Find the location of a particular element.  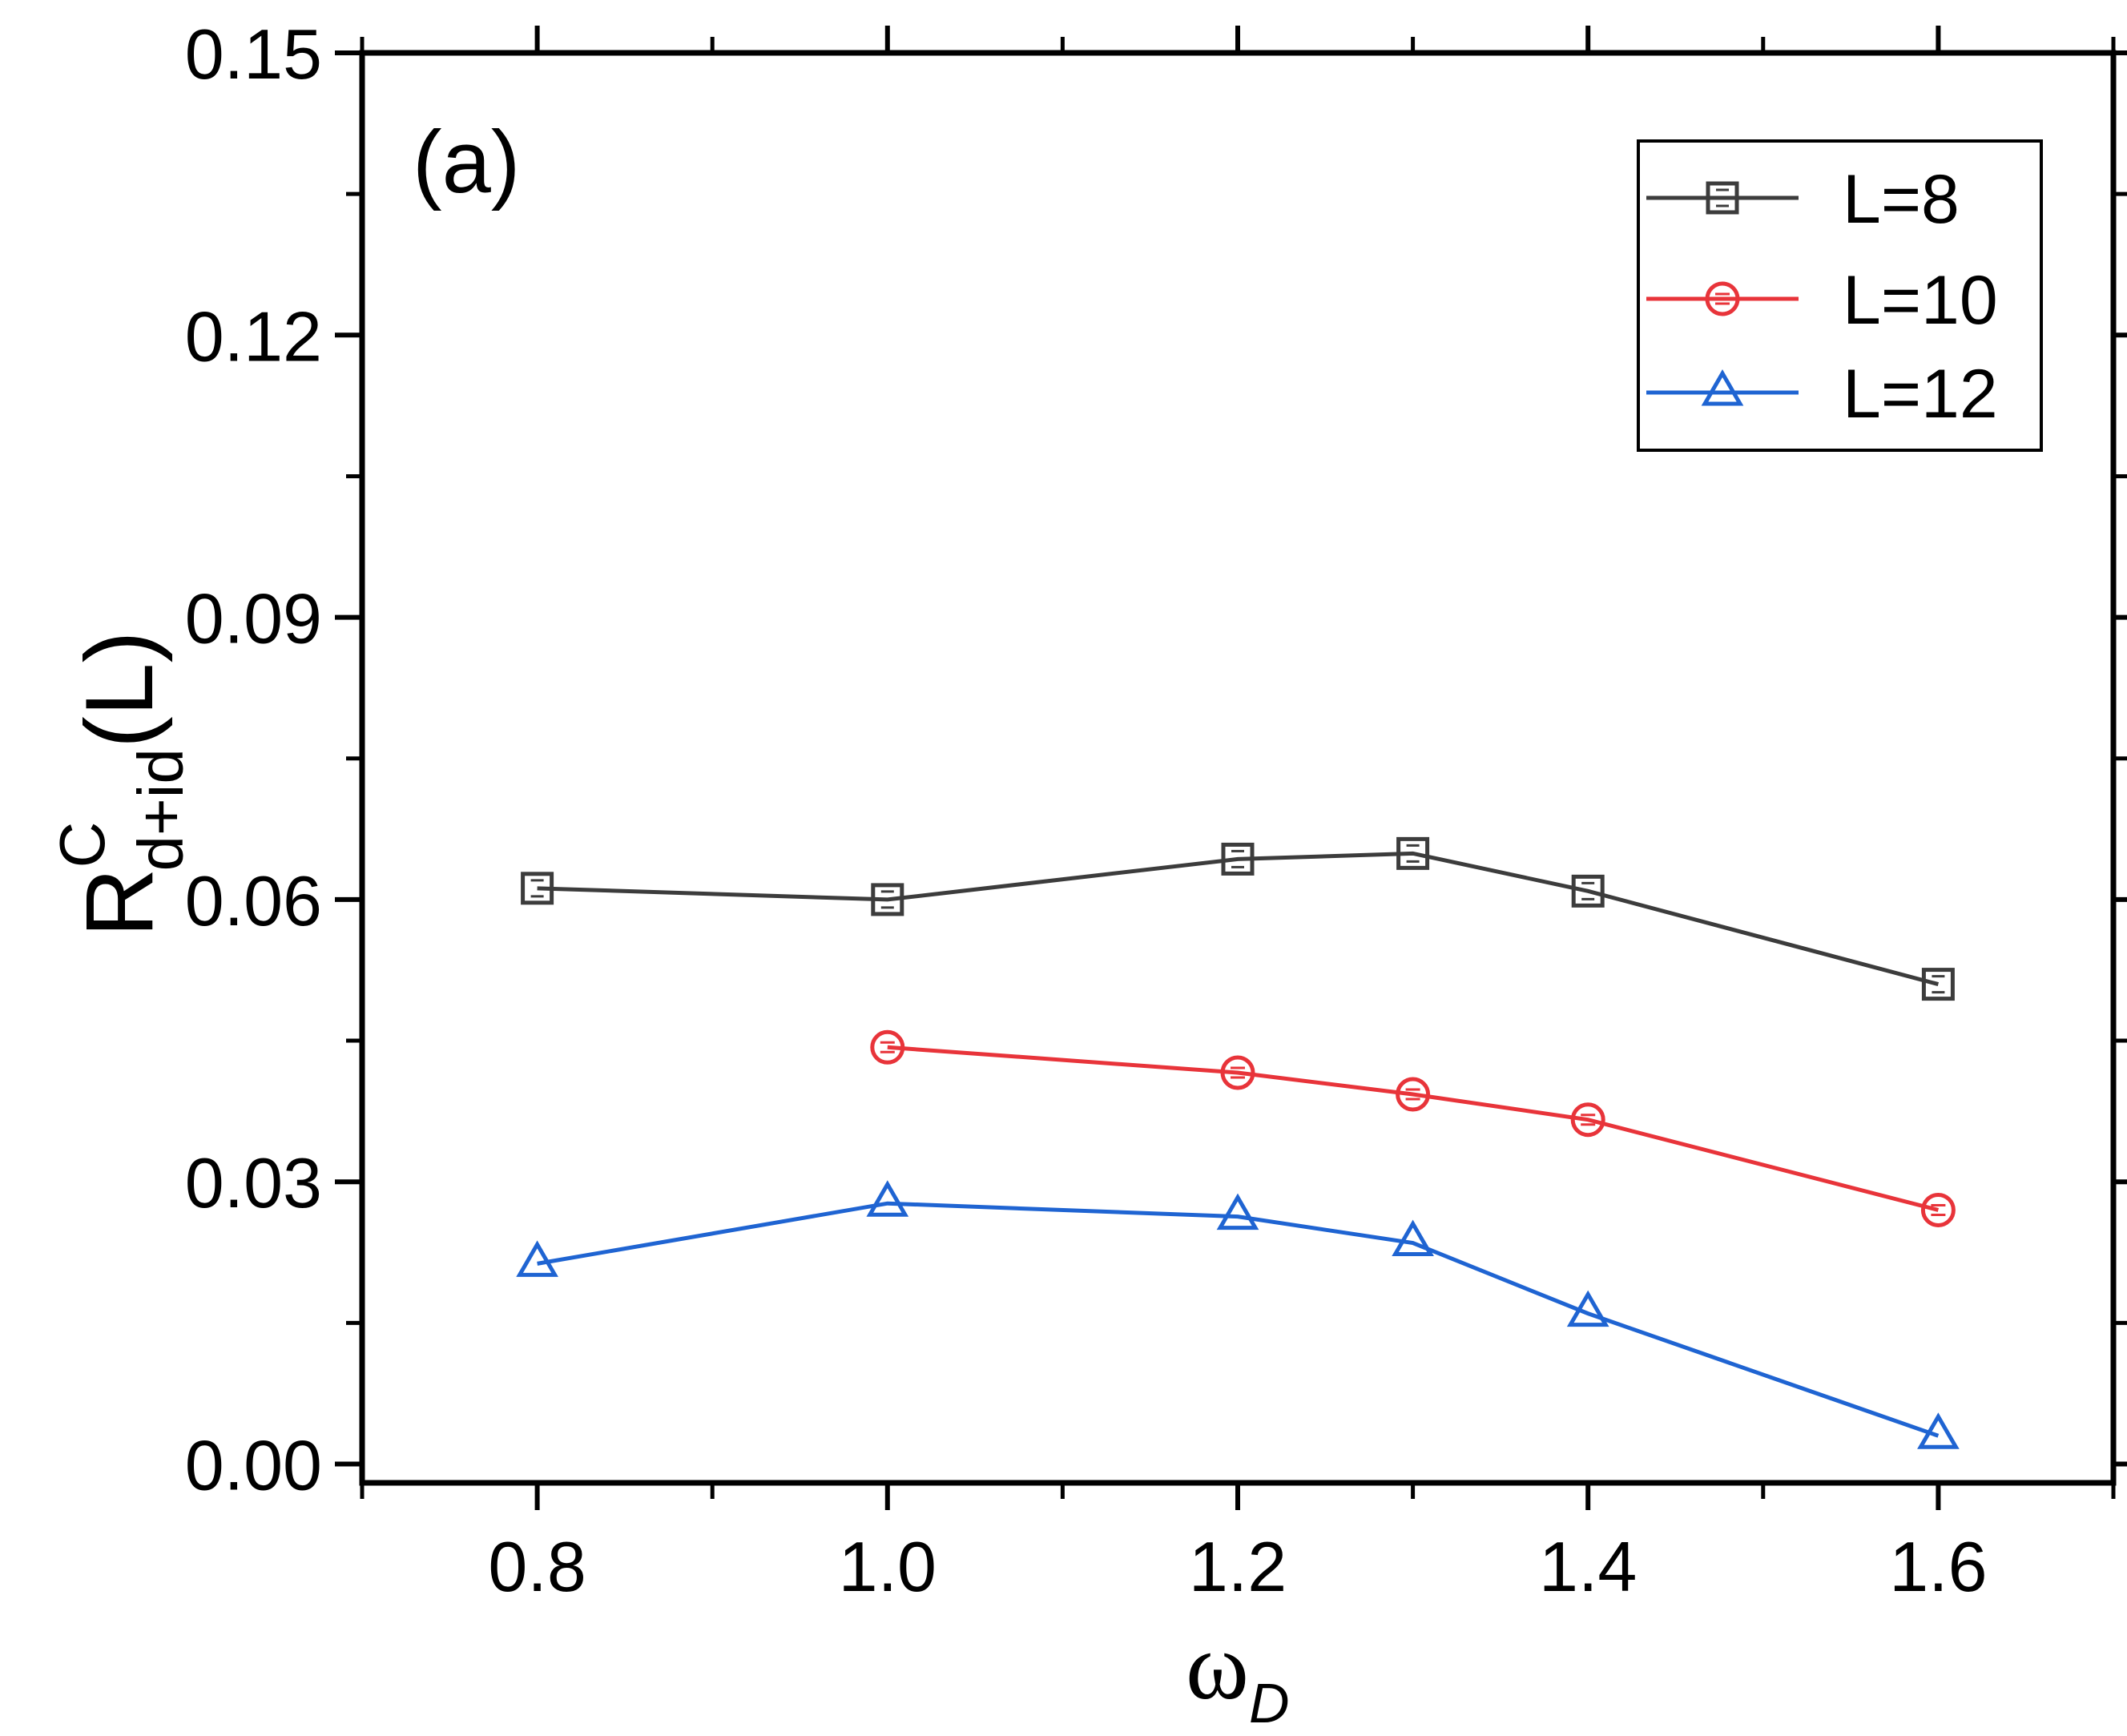

x-tick-label: 1.6 is located at coordinates (1938, 1566).